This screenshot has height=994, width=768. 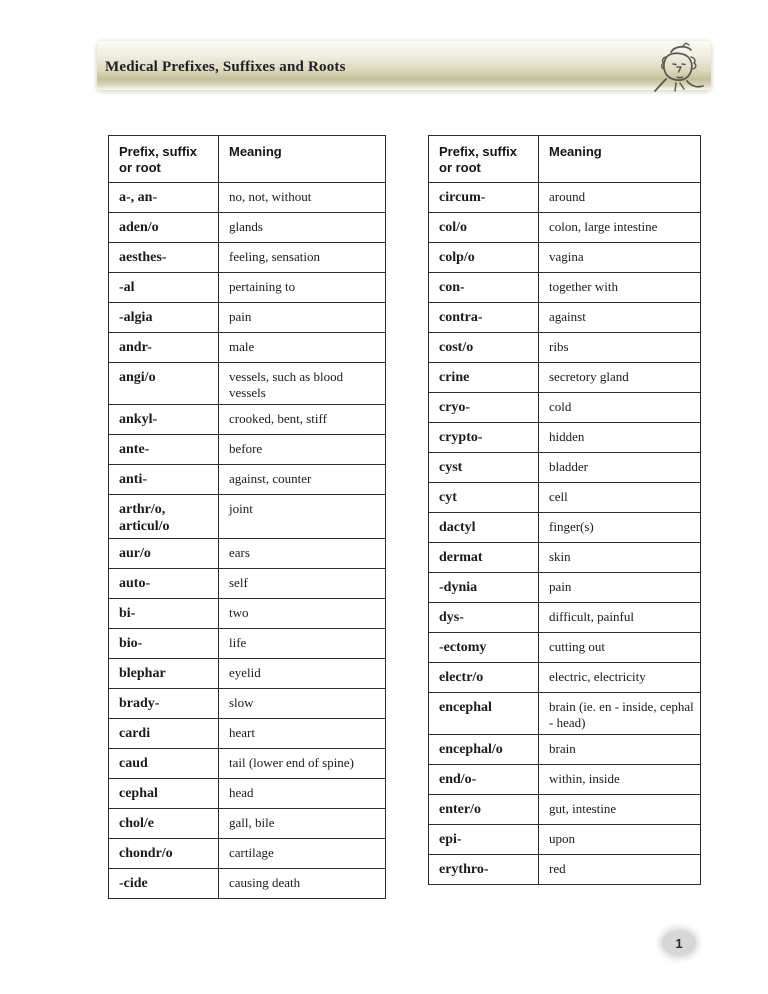 What do you see at coordinates (163, 643) in the screenshot?
I see `term-cell: bio-` at bounding box center [163, 643].